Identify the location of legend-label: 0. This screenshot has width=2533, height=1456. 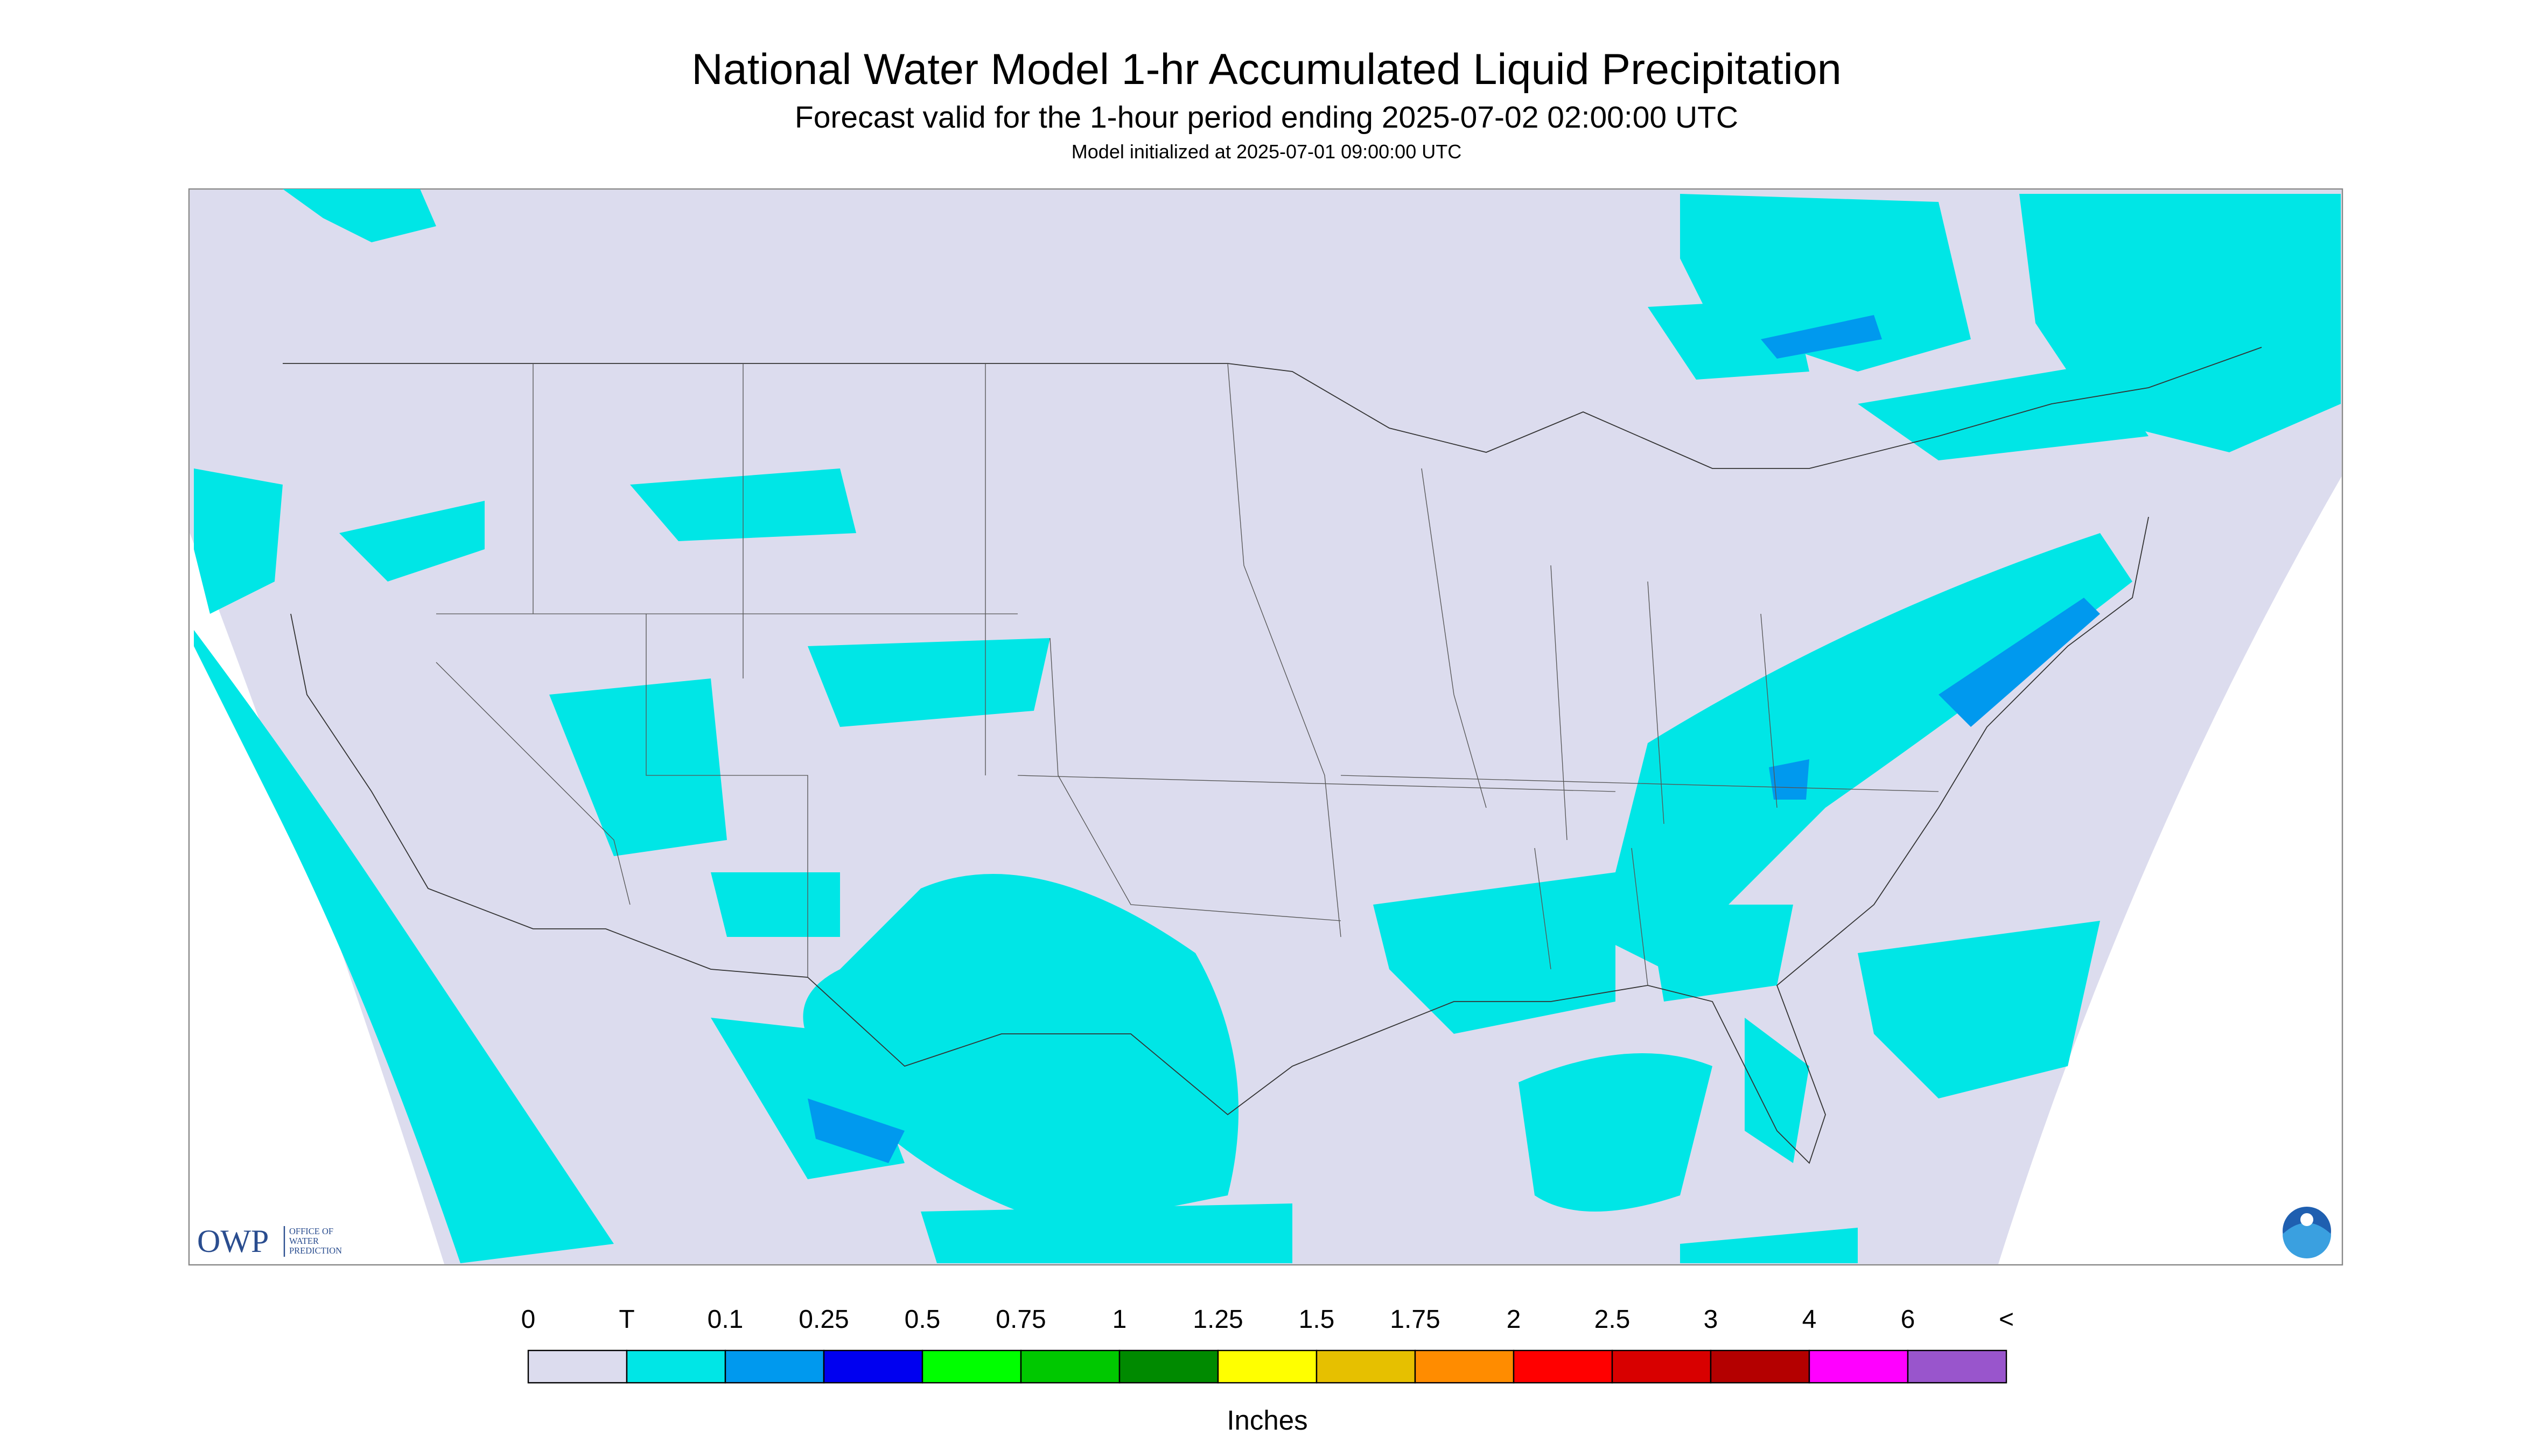
(529, 1319).